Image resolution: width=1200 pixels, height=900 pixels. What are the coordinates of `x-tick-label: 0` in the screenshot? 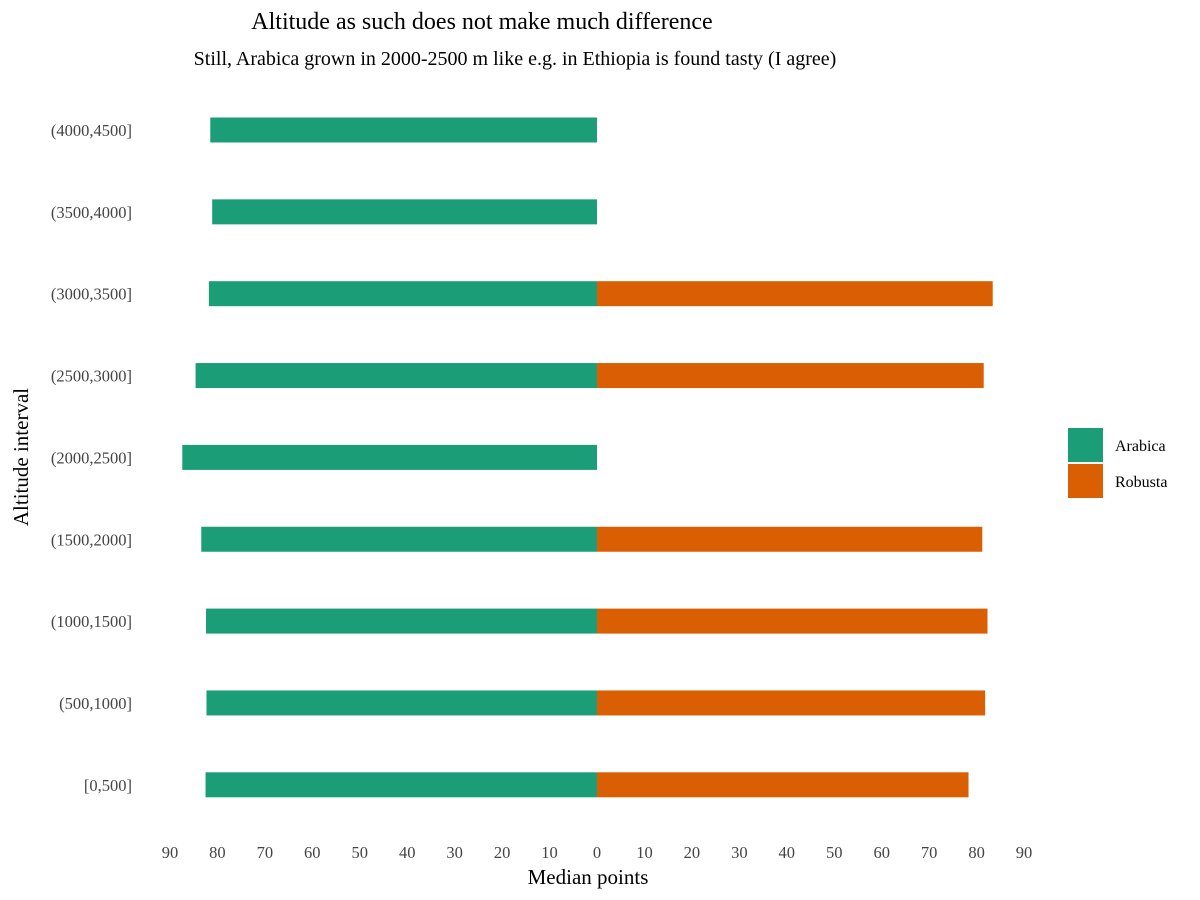 It's located at (597, 852).